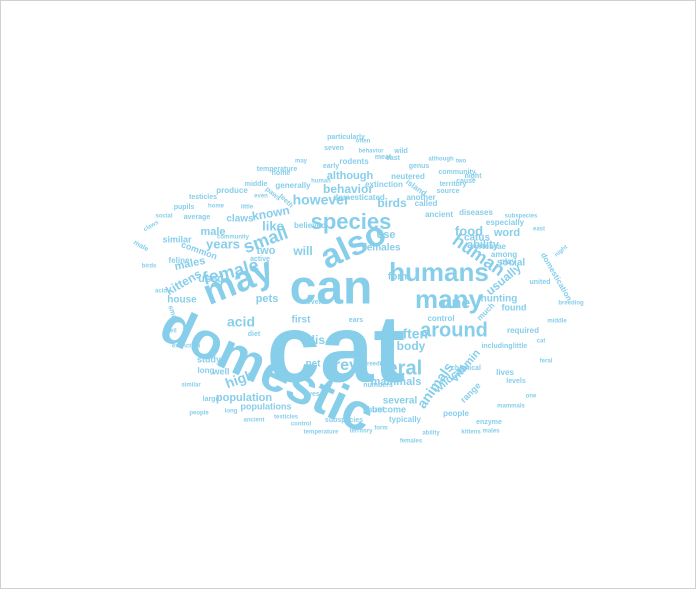 Image resolution: width=696 pixels, height=590 pixels. Describe the element at coordinates (439, 272) in the screenshot. I see `cloud-word: humans` at that location.